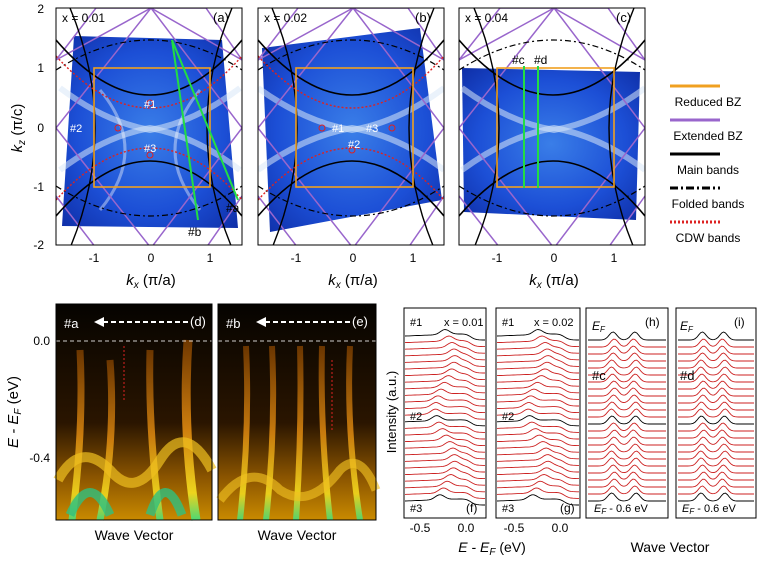 The width and height of the screenshot is (760, 562). What do you see at coordinates (416, 509) in the screenshot?
I see `marker-3-f: #3` at bounding box center [416, 509].